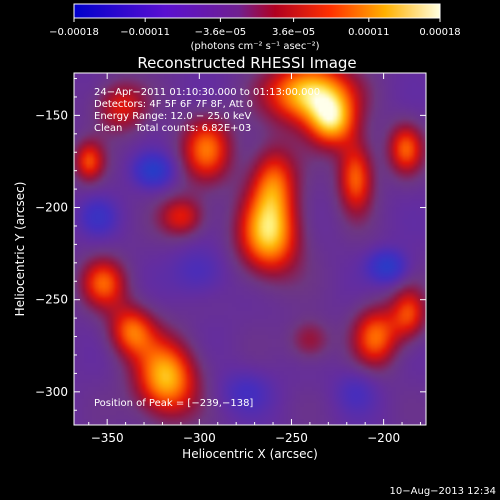 The height and width of the screenshot is (500, 500). I want to click on x-tick-label: −200, so click(383, 438).